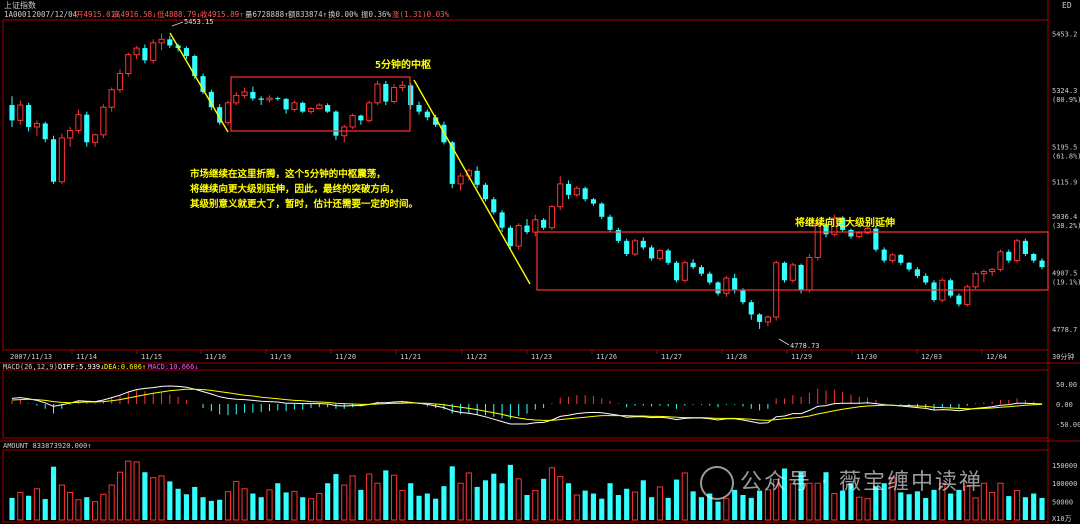 Image resolution: width=1080 pixels, height=524 pixels. What do you see at coordinates (801, 357) in the screenshot?
I see `x-tick-label: 11/29` at bounding box center [801, 357].